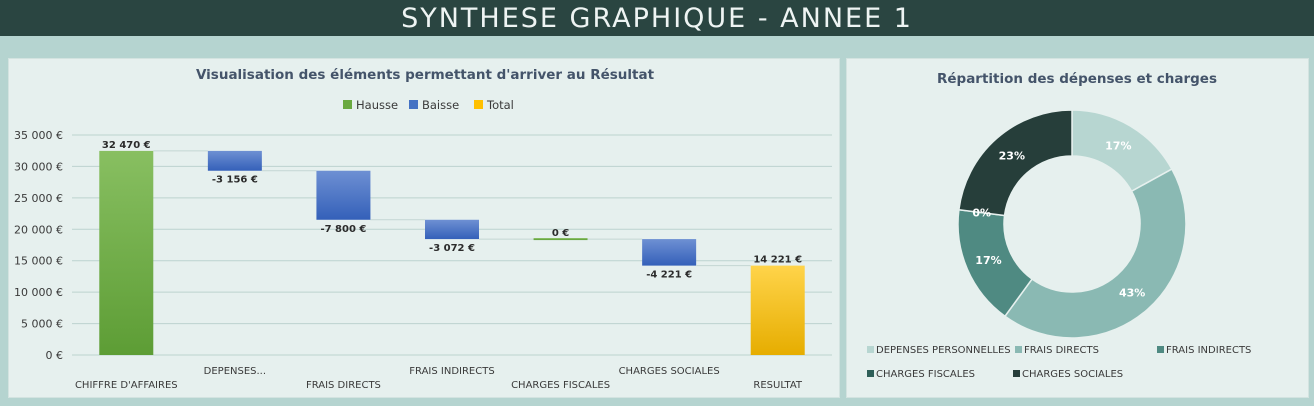 The height and width of the screenshot is (406, 1314). Describe the element at coordinates (343, 229) in the screenshot. I see `data-label: -7 800 €` at that location.